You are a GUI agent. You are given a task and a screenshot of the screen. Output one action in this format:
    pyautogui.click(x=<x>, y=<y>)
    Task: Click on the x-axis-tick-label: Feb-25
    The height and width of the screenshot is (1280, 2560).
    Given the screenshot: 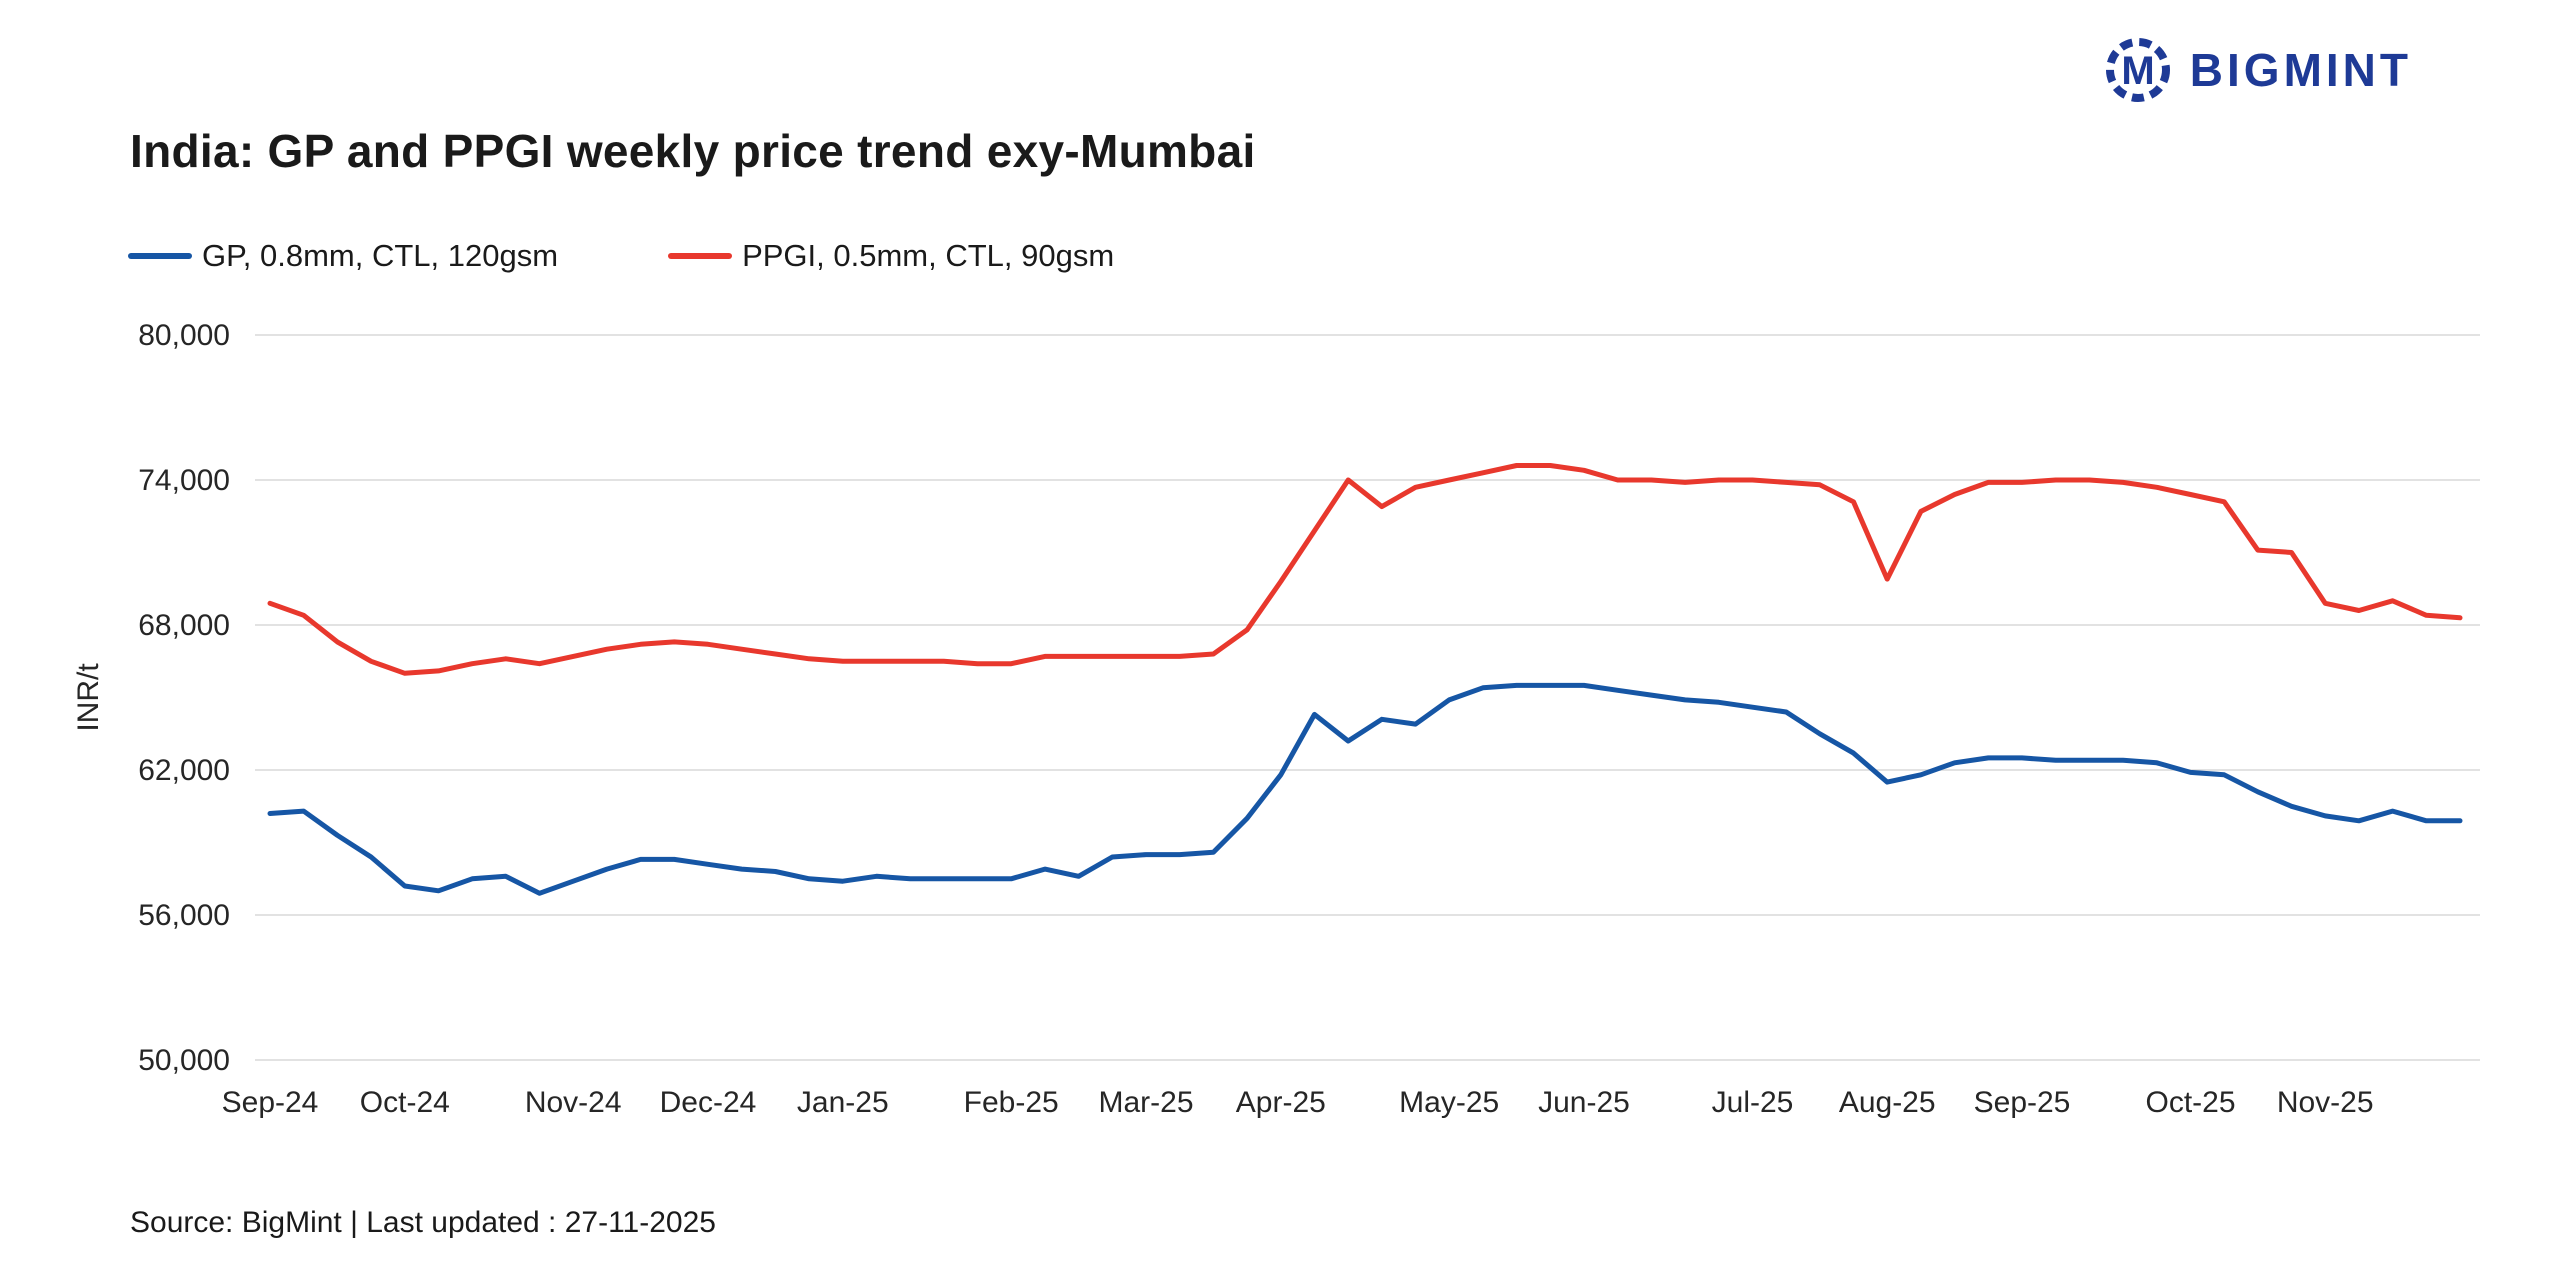 What is the action you would take?
    pyautogui.click(x=1011, y=1102)
    